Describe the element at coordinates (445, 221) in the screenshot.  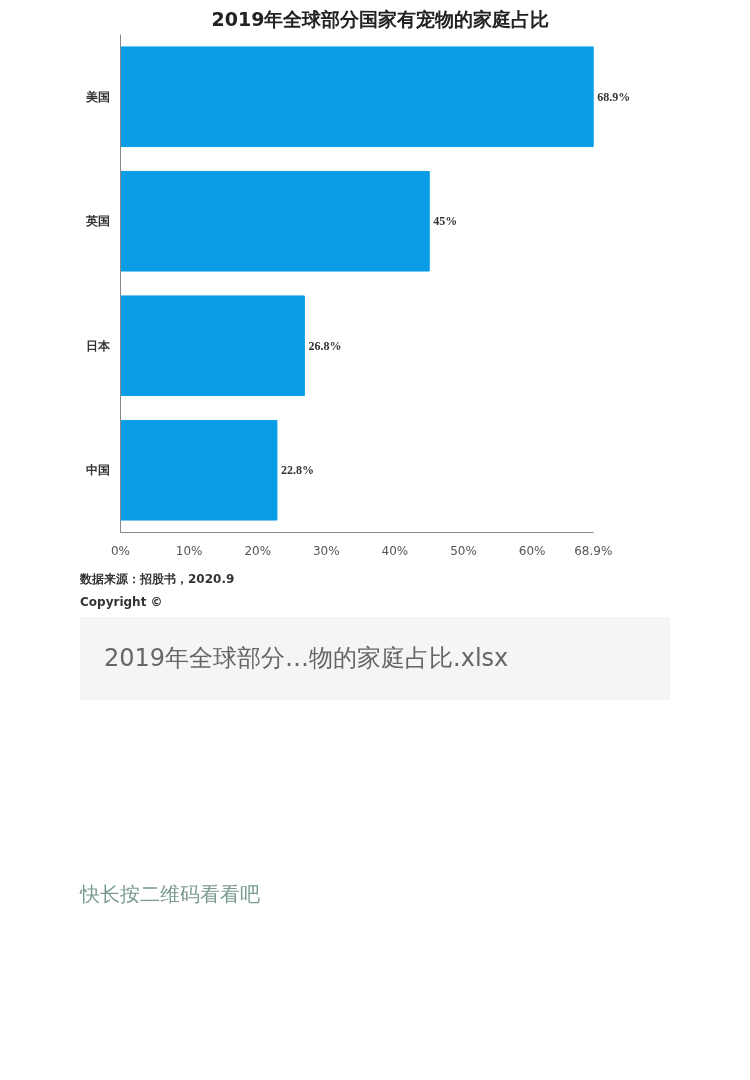
I see `data-label: 45%` at that location.